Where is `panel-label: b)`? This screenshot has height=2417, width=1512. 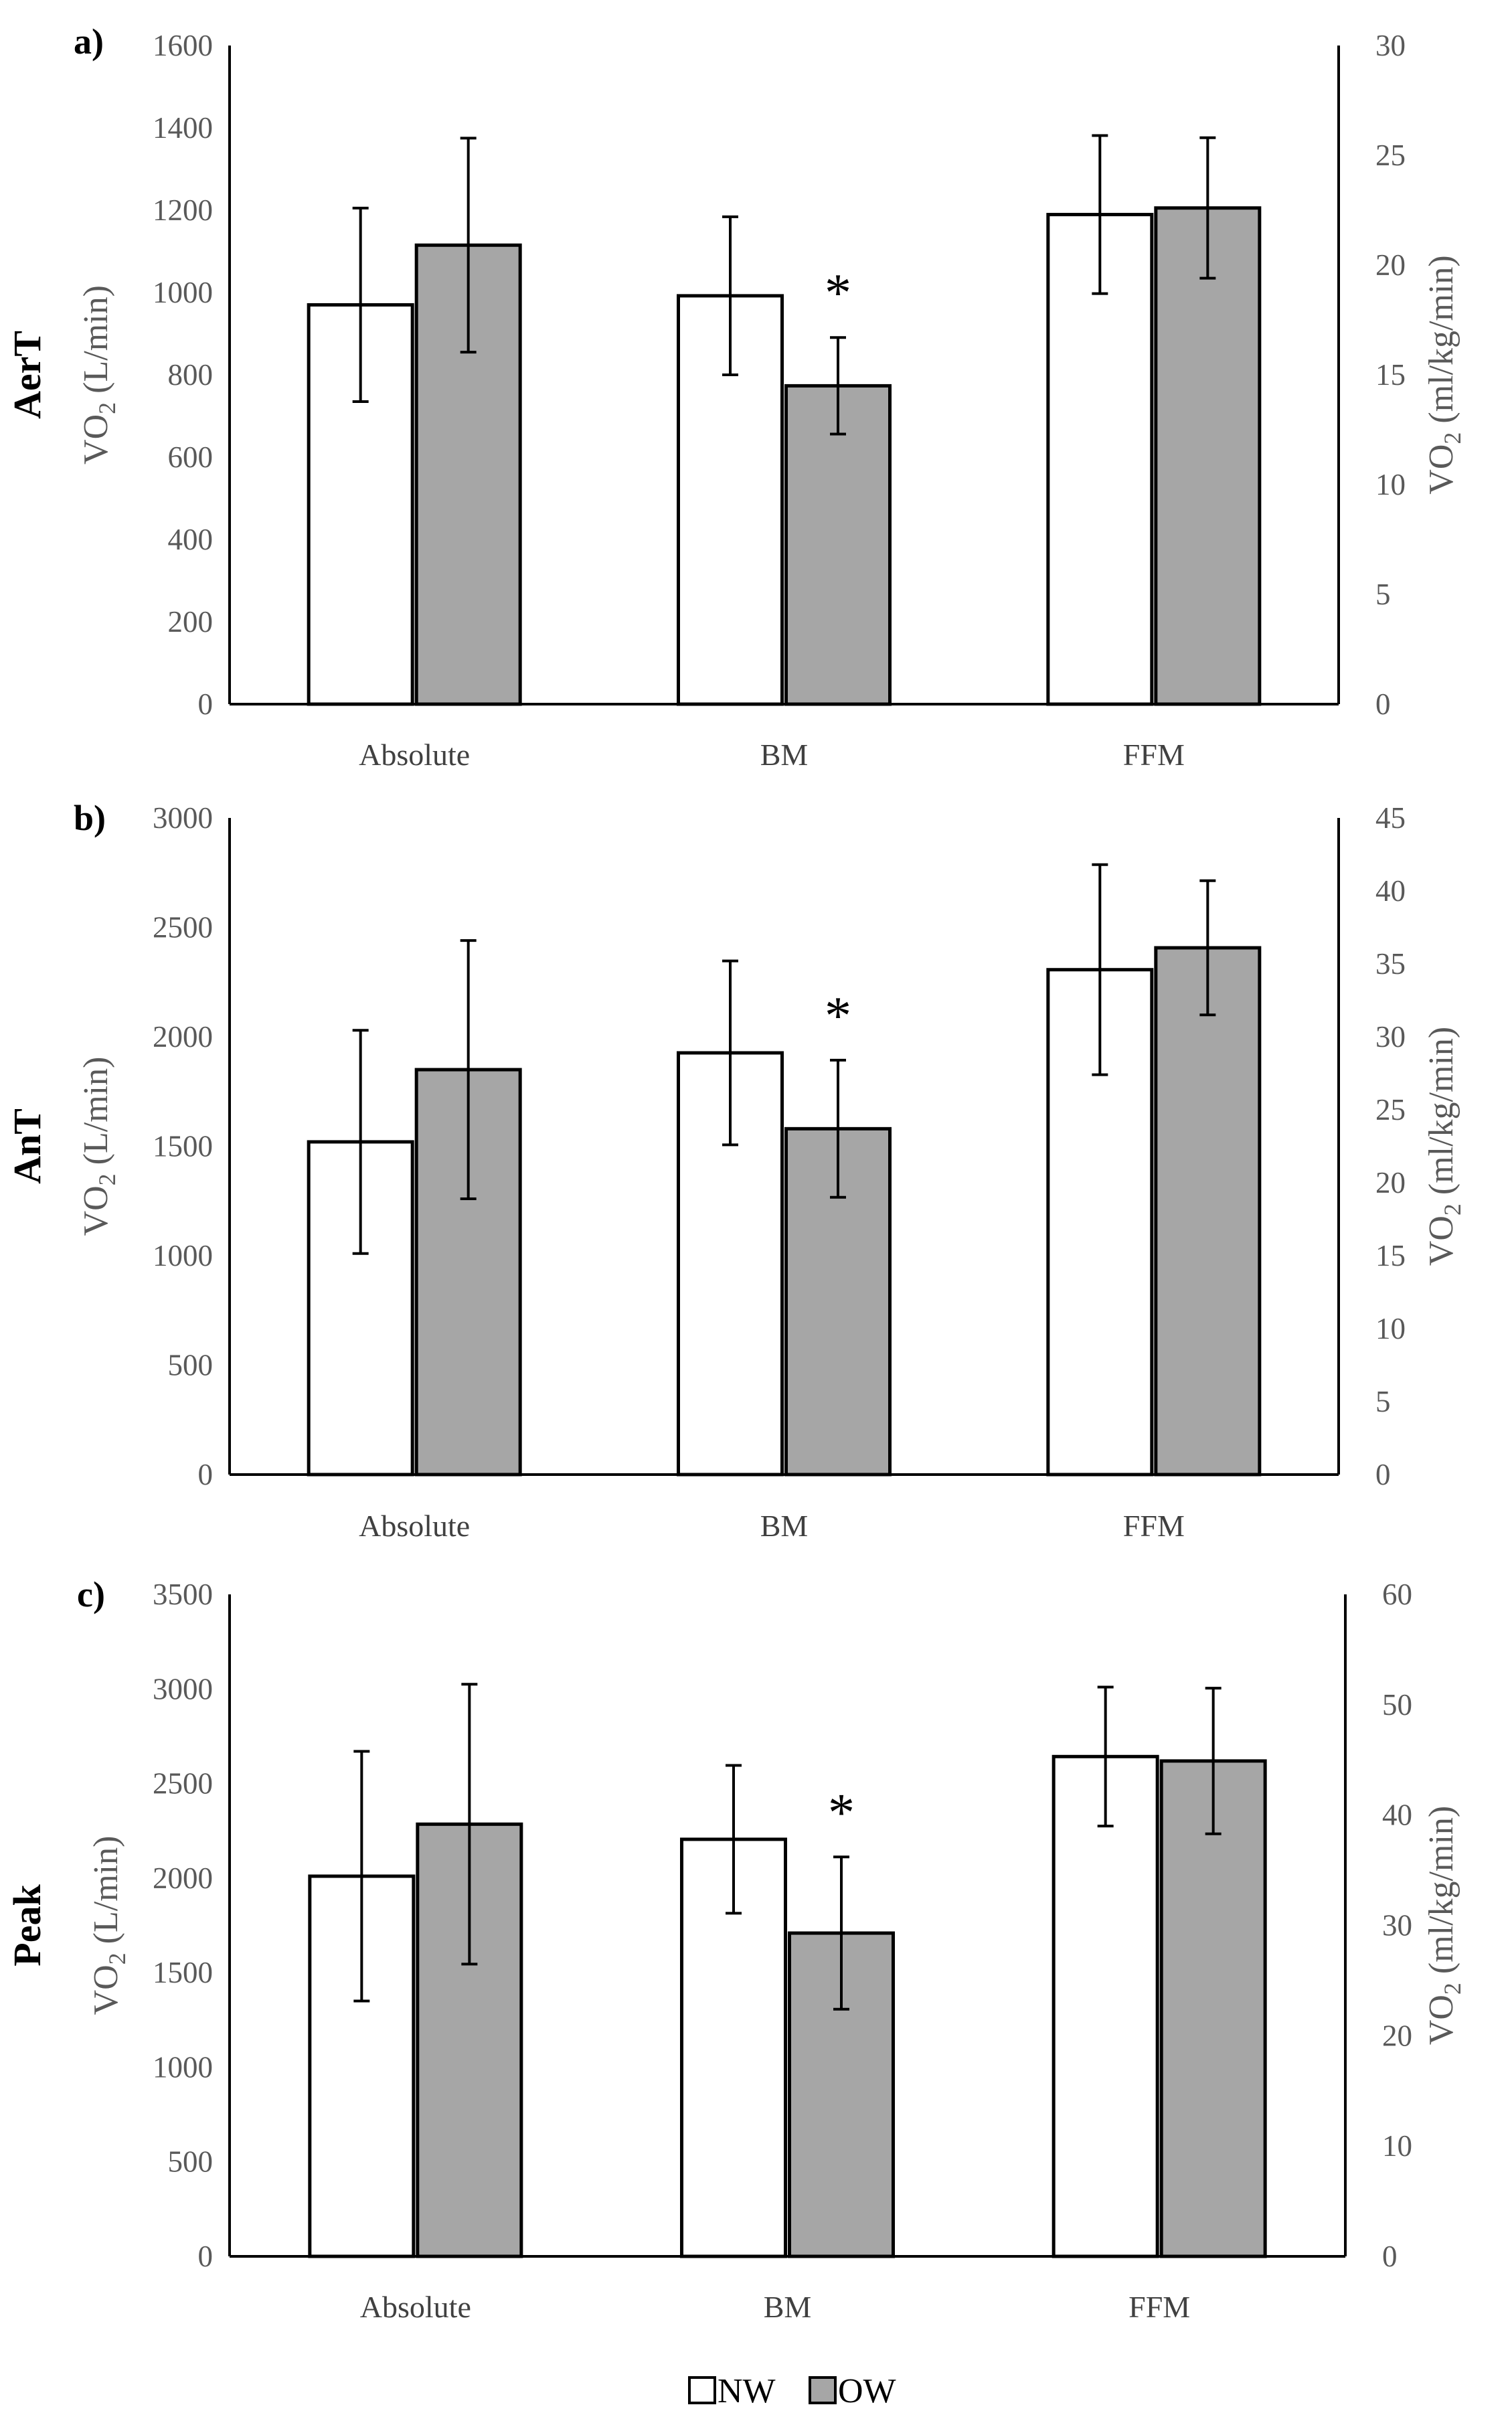
panel-label: b) is located at coordinates (90, 818).